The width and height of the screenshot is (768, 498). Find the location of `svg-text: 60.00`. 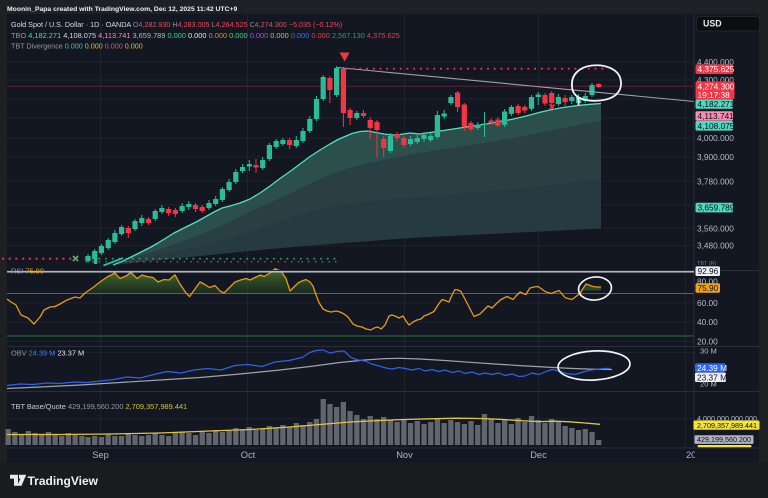

svg-text: 60.00 is located at coordinates (707, 303).